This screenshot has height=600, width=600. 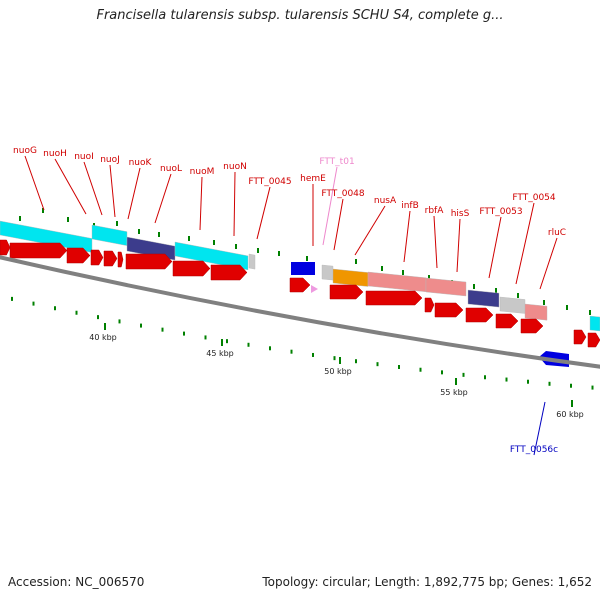 What do you see at coordinates (55, 154) in the screenshot?
I see `gene-label: nuoH` at bounding box center [55, 154].